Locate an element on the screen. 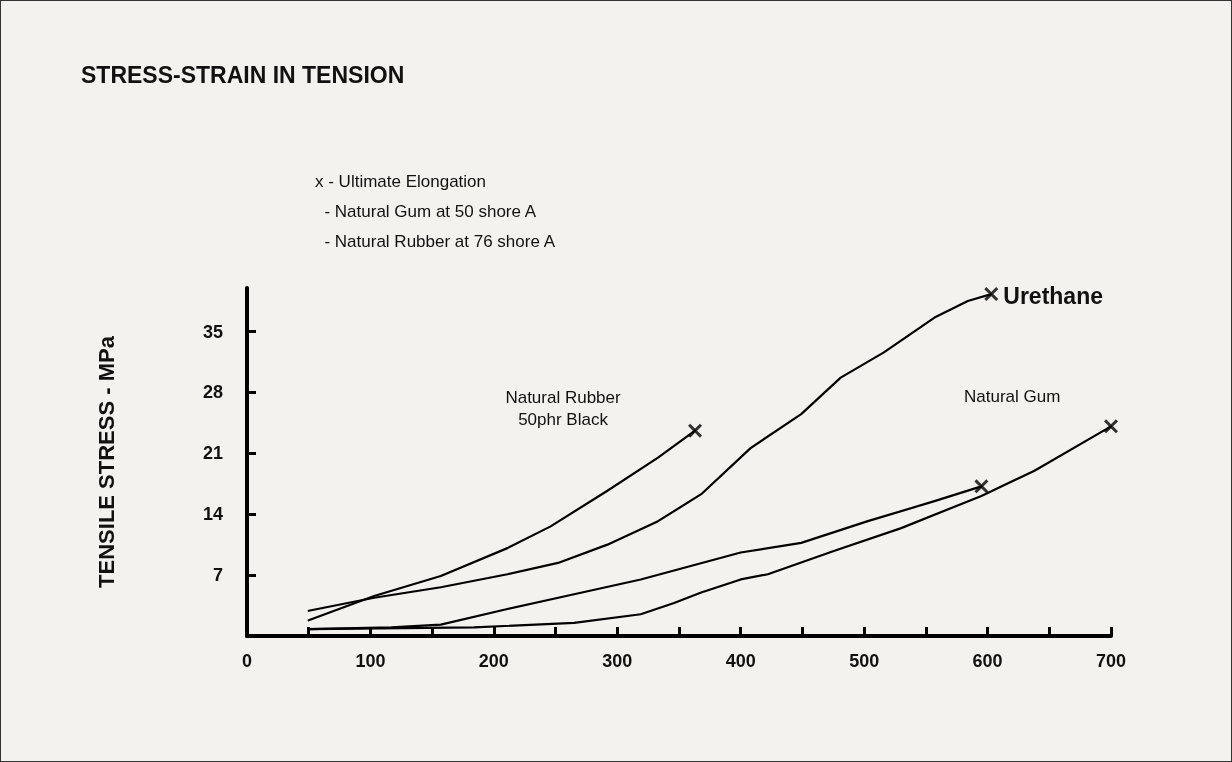  y-tick-label: 21 is located at coordinates (212, 453).